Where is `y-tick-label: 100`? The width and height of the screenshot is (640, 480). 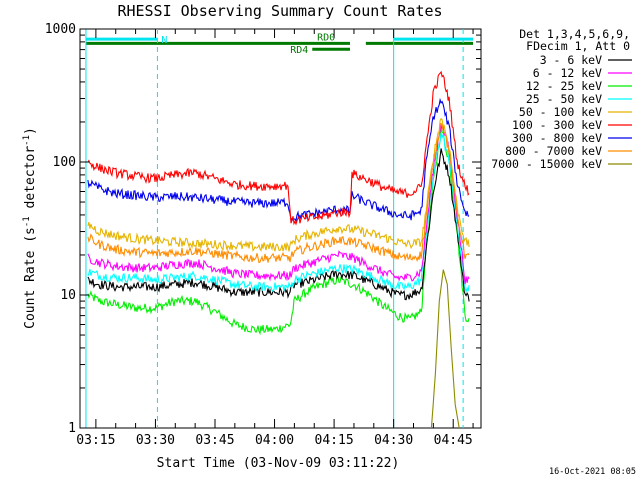
y-tick-label: 100 is located at coordinates (64, 162).